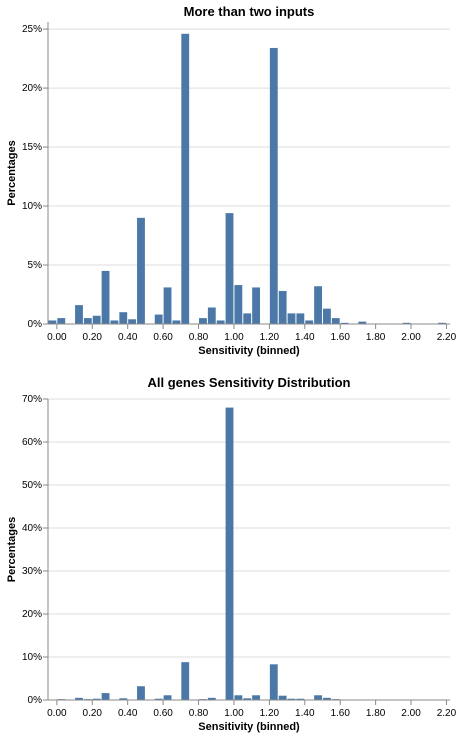  What do you see at coordinates (32, 571) in the screenshot?
I see `y-tick-label: 30%` at bounding box center [32, 571].